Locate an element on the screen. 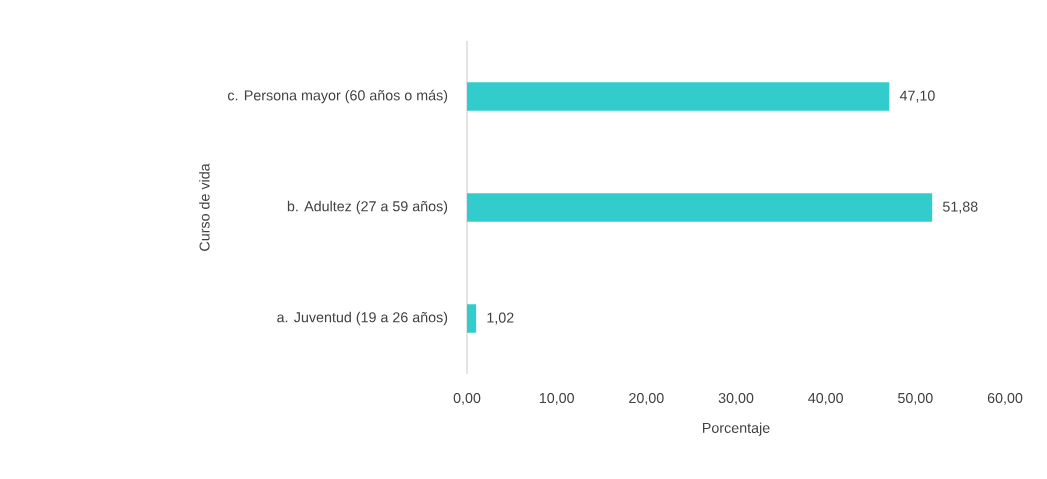  x-tick-label: 0,00 is located at coordinates (467, 398).